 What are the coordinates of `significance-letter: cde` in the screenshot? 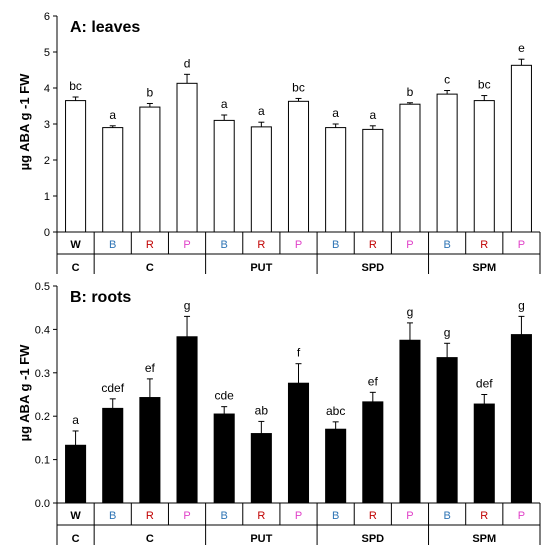 It's located at (225, 396).